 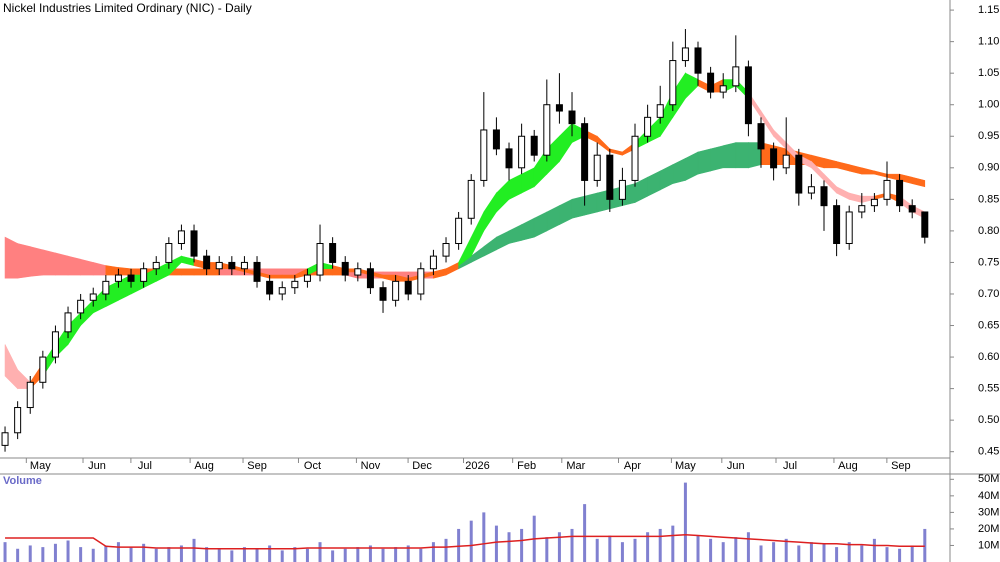 What do you see at coordinates (526, 466) in the screenshot?
I see `x-tick-label: Feb` at bounding box center [526, 466].